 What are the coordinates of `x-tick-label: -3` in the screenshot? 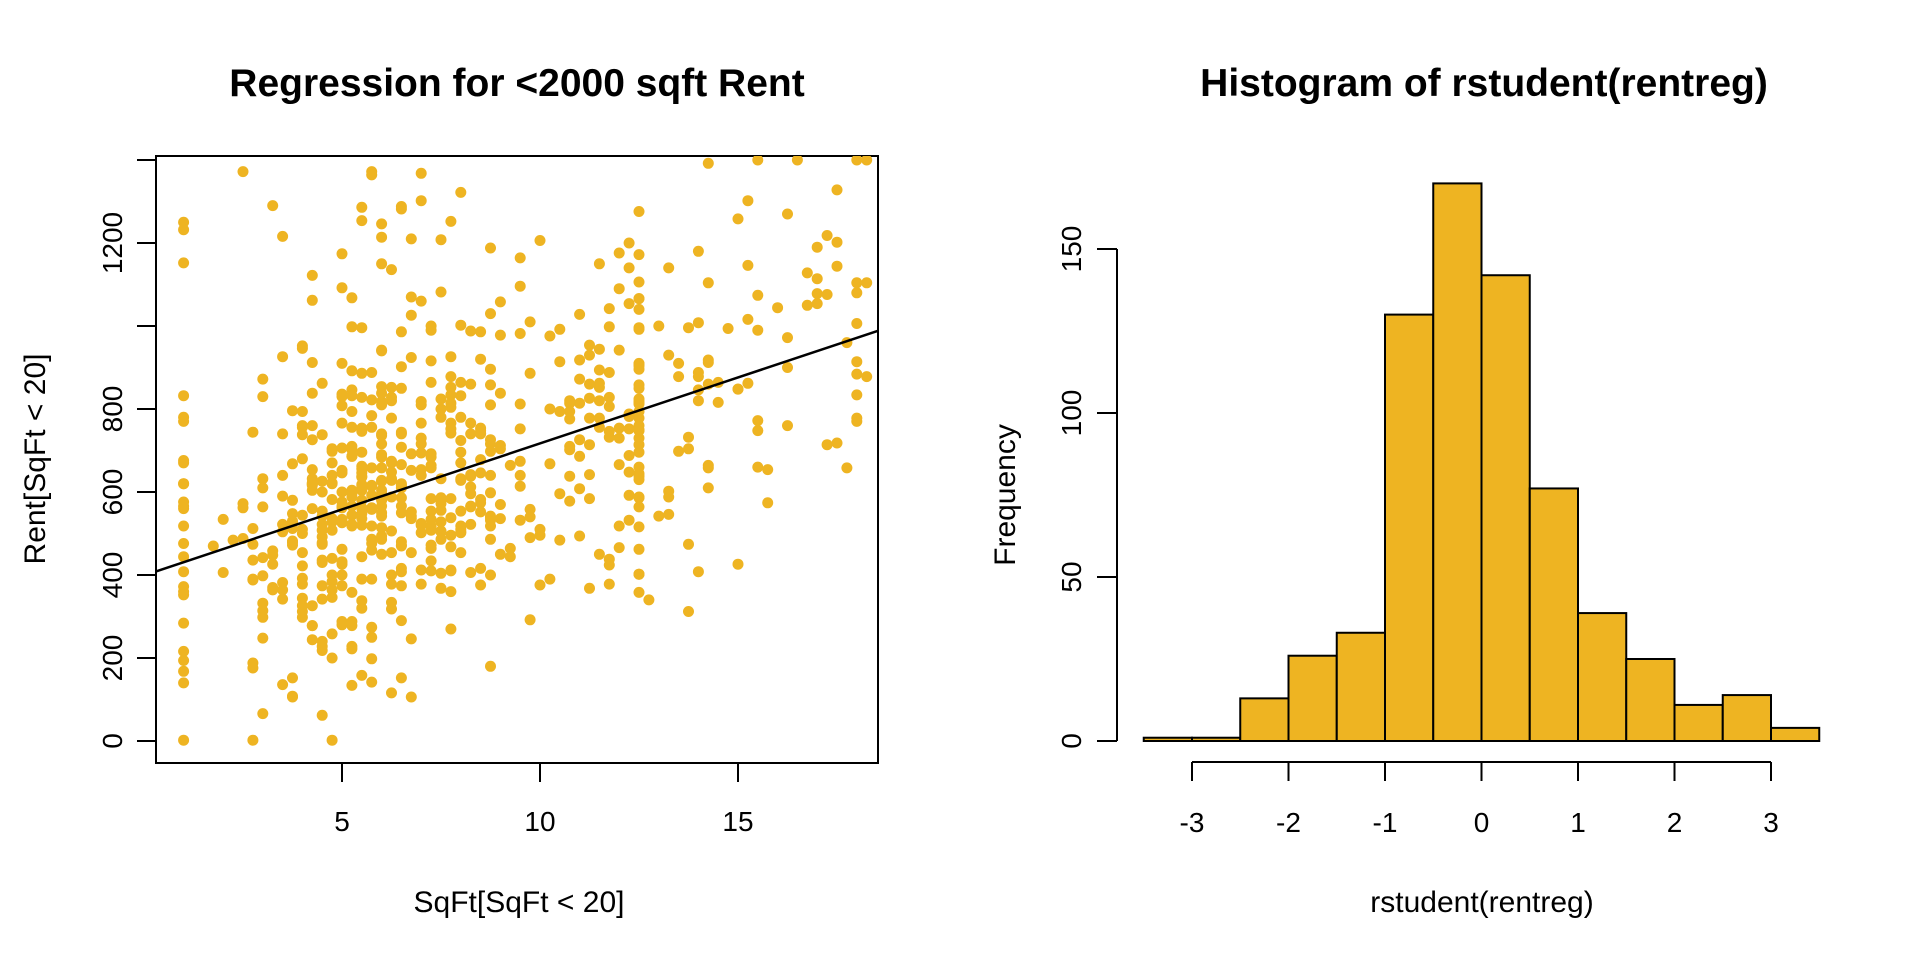 It's located at (1192, 822).